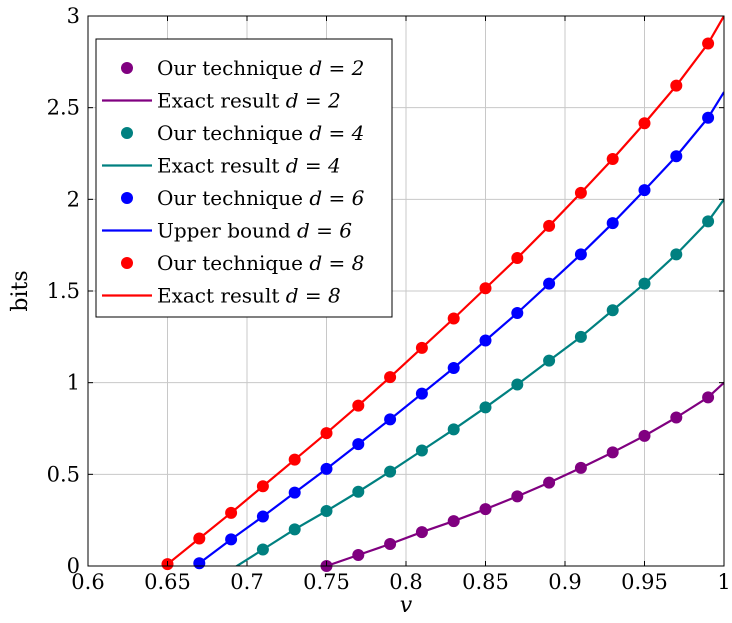 The height and width of the screenshot is (623, 732). What do you see at coordinates (260, 133) in the screenshot?
I see `legend-label: Our technique d = 4` at bounding box center [260, 133].